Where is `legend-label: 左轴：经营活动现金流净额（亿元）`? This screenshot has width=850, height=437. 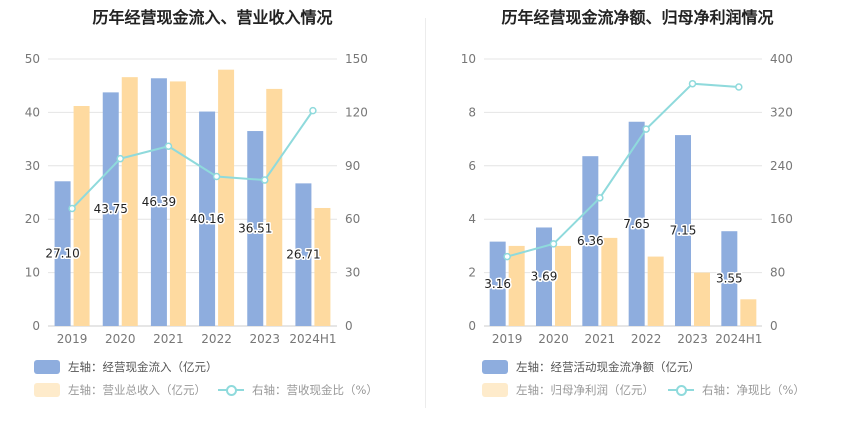
legend-label: 左轴：经营活动现金流净额（亿元） is located at coordinates (608, 367).